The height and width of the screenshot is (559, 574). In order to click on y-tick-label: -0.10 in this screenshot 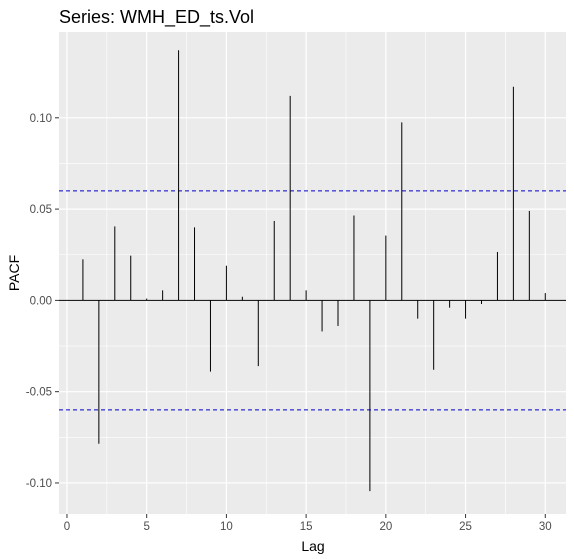, I will do `click(39, 484)`.